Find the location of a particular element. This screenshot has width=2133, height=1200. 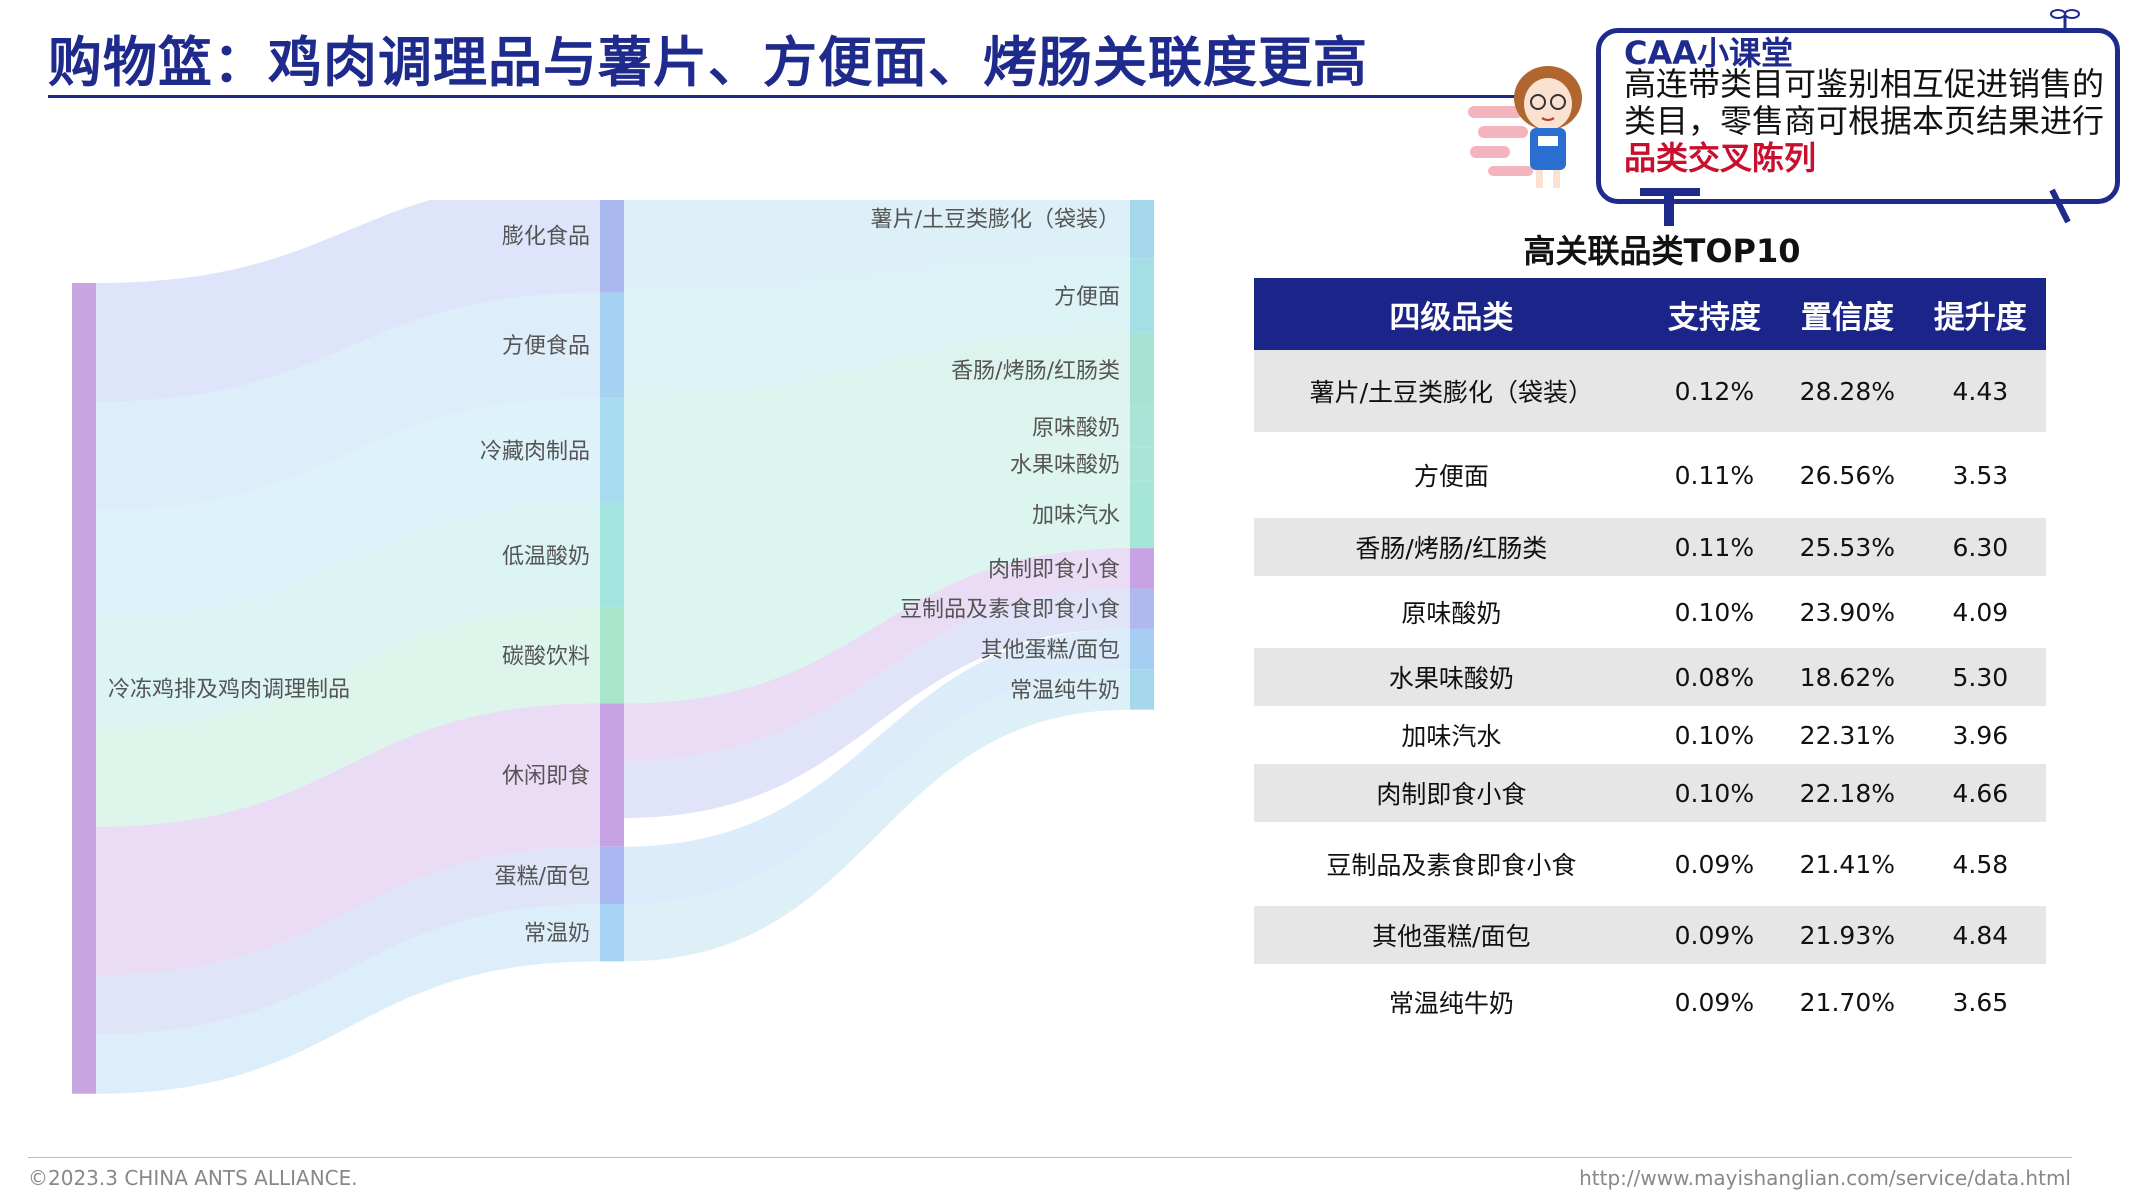

metric-cell: 23.90% is located at coordinates (1847, 612).